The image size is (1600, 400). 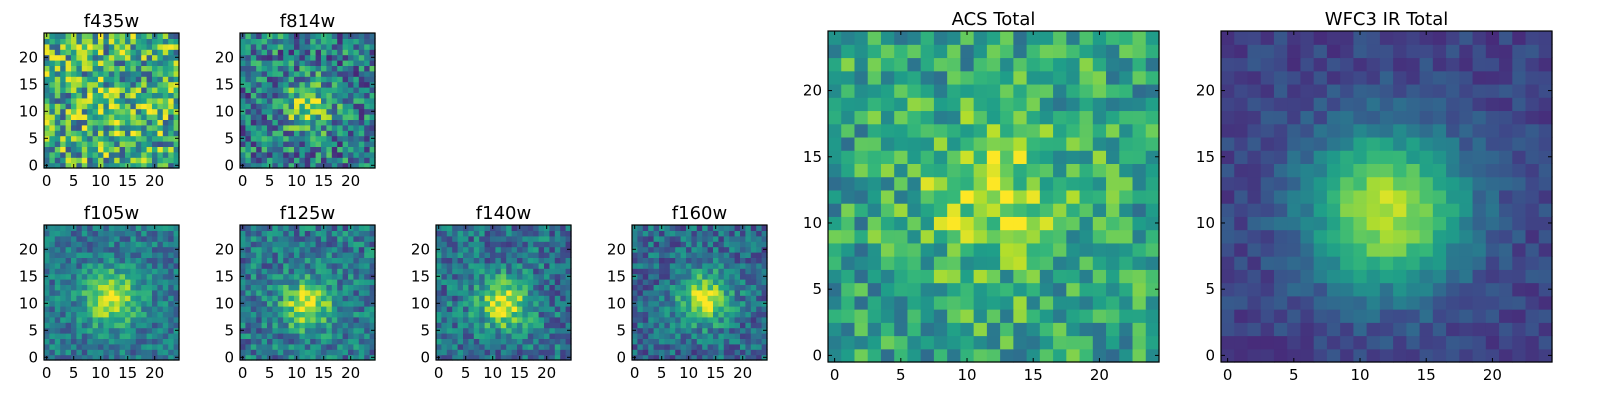 What do you see at coordinates (439, 373) in the screenshot?
I see `x-tick-label: 0` at bounding box center [439, 373].